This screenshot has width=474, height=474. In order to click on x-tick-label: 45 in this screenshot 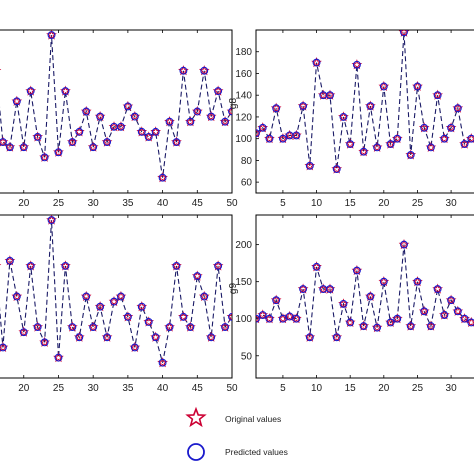, I will do `click(198, 203)`.